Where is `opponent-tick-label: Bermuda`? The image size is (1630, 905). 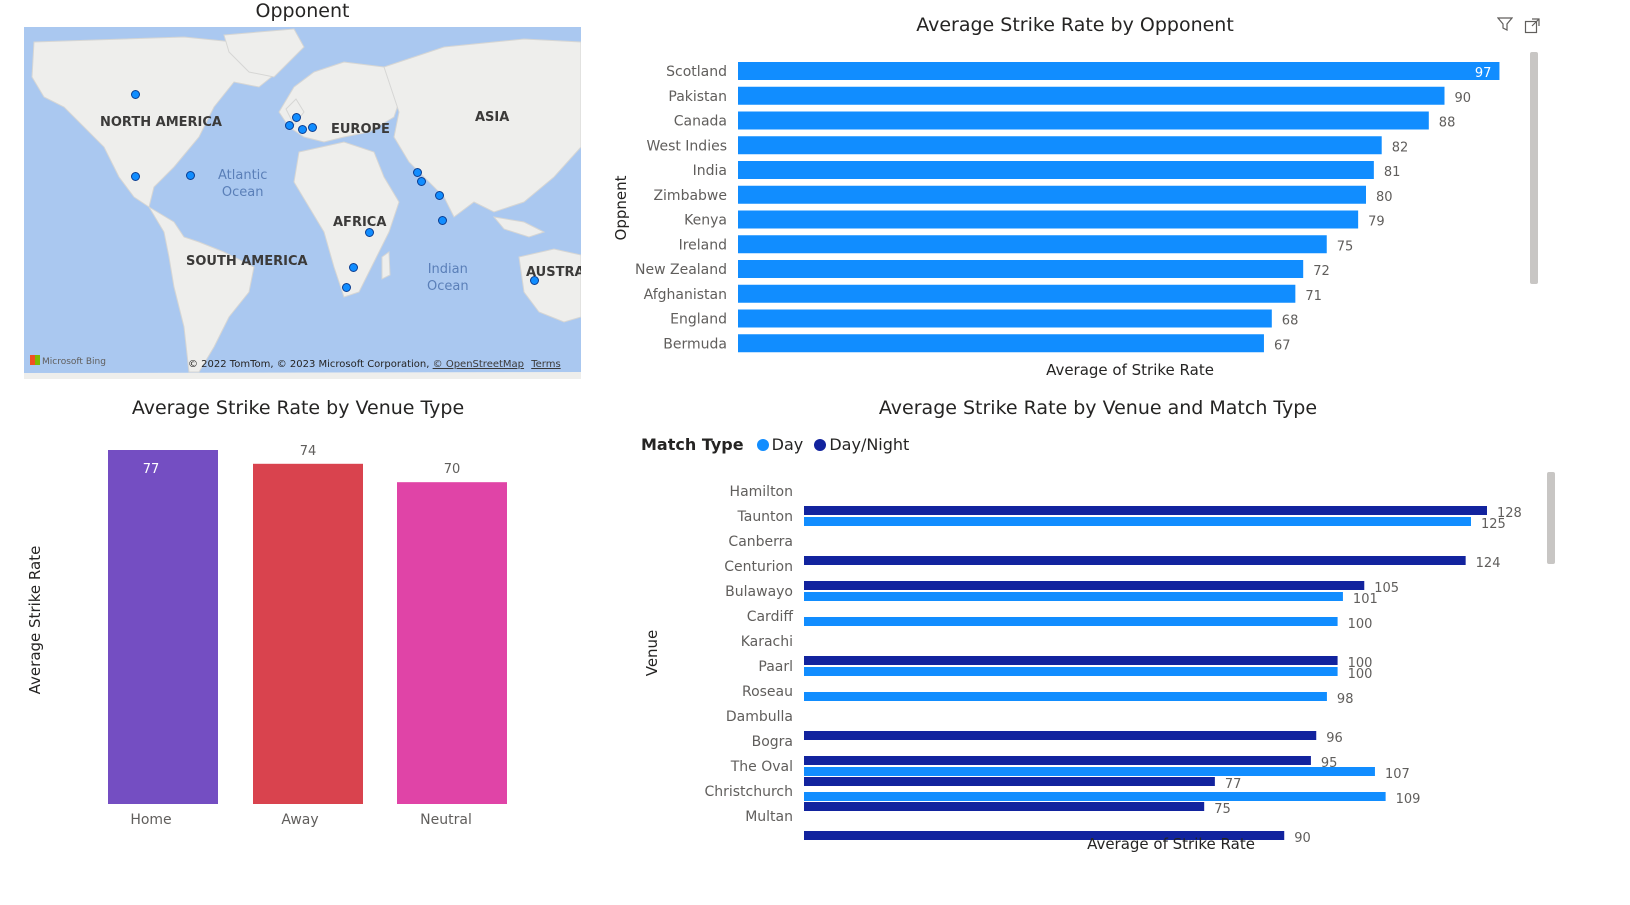
opponent-tick-label: Bermuda is located at coordinates (695, 344).